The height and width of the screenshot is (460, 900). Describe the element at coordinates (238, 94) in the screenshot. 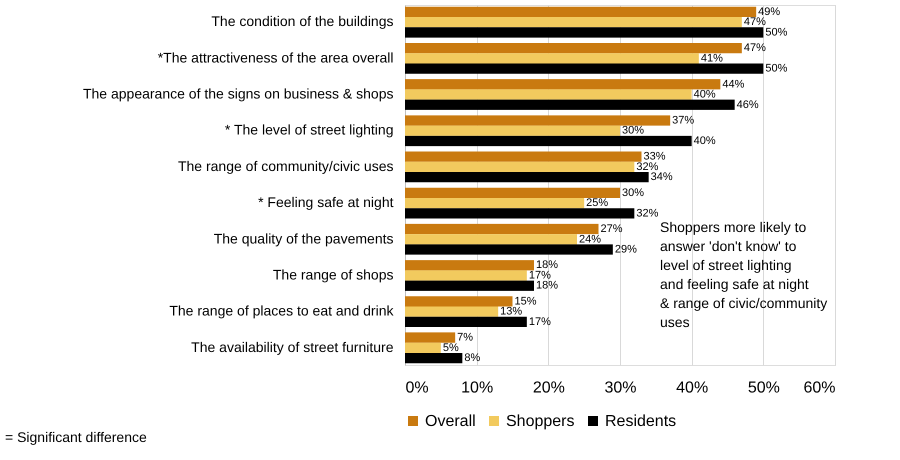

I see `y-tick-label: The appearance of the signs on business & shops` at that location.